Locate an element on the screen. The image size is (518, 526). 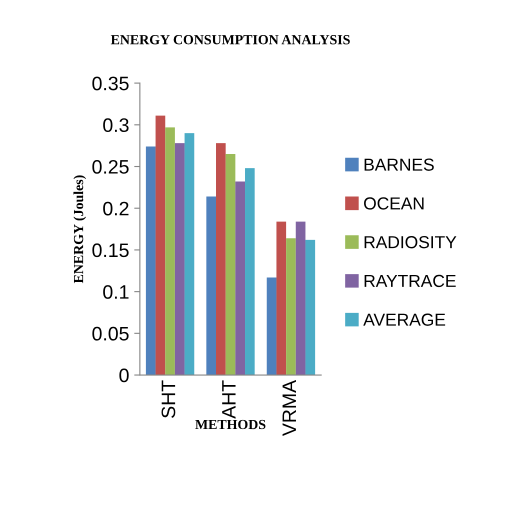
y-tick-label: 0.3 is located at coordinates (116, 125).